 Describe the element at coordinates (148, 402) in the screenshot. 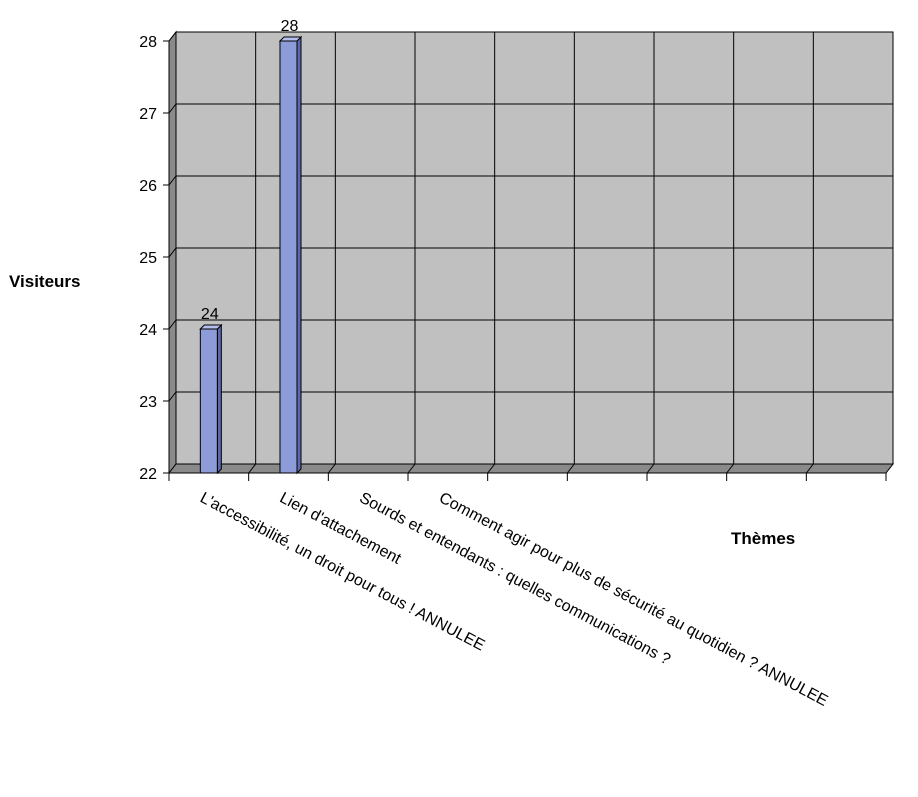

I see `y-tick-label: 23` at that location.